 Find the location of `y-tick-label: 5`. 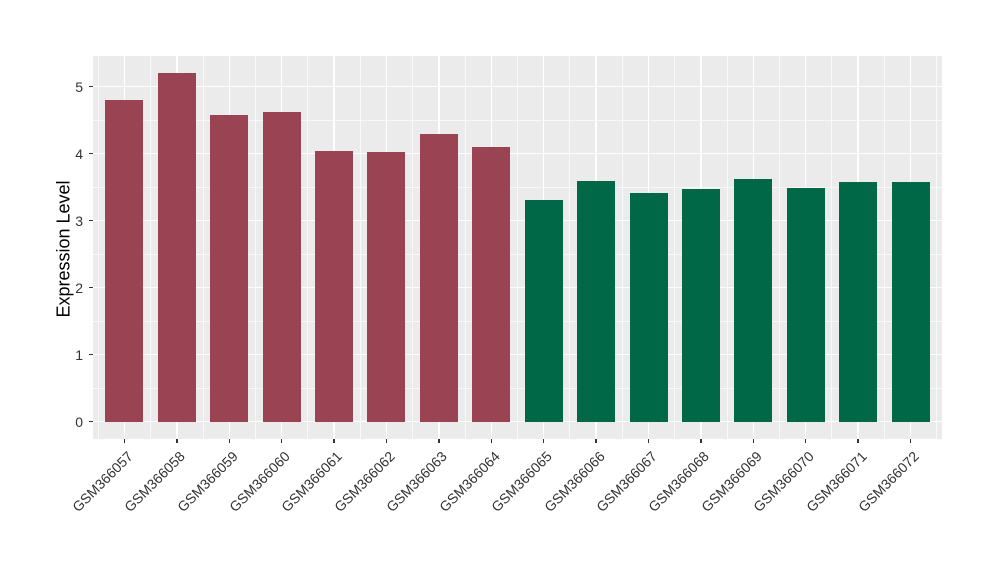

y-tick-label: 5 is located at coordinates (79, 86).